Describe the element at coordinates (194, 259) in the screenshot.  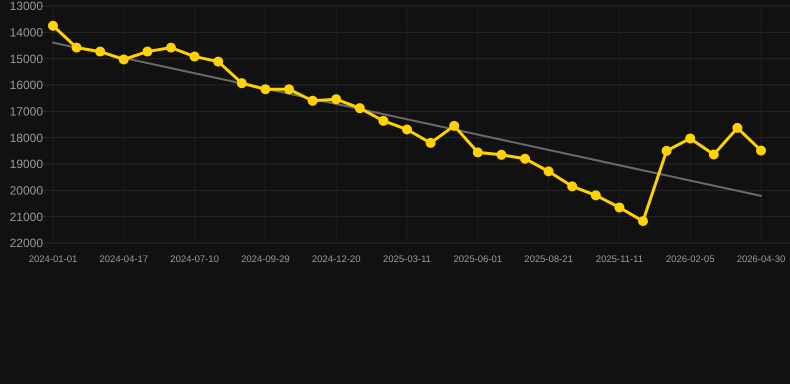
I see `x-tick-label: 2024-07-10` at that location.